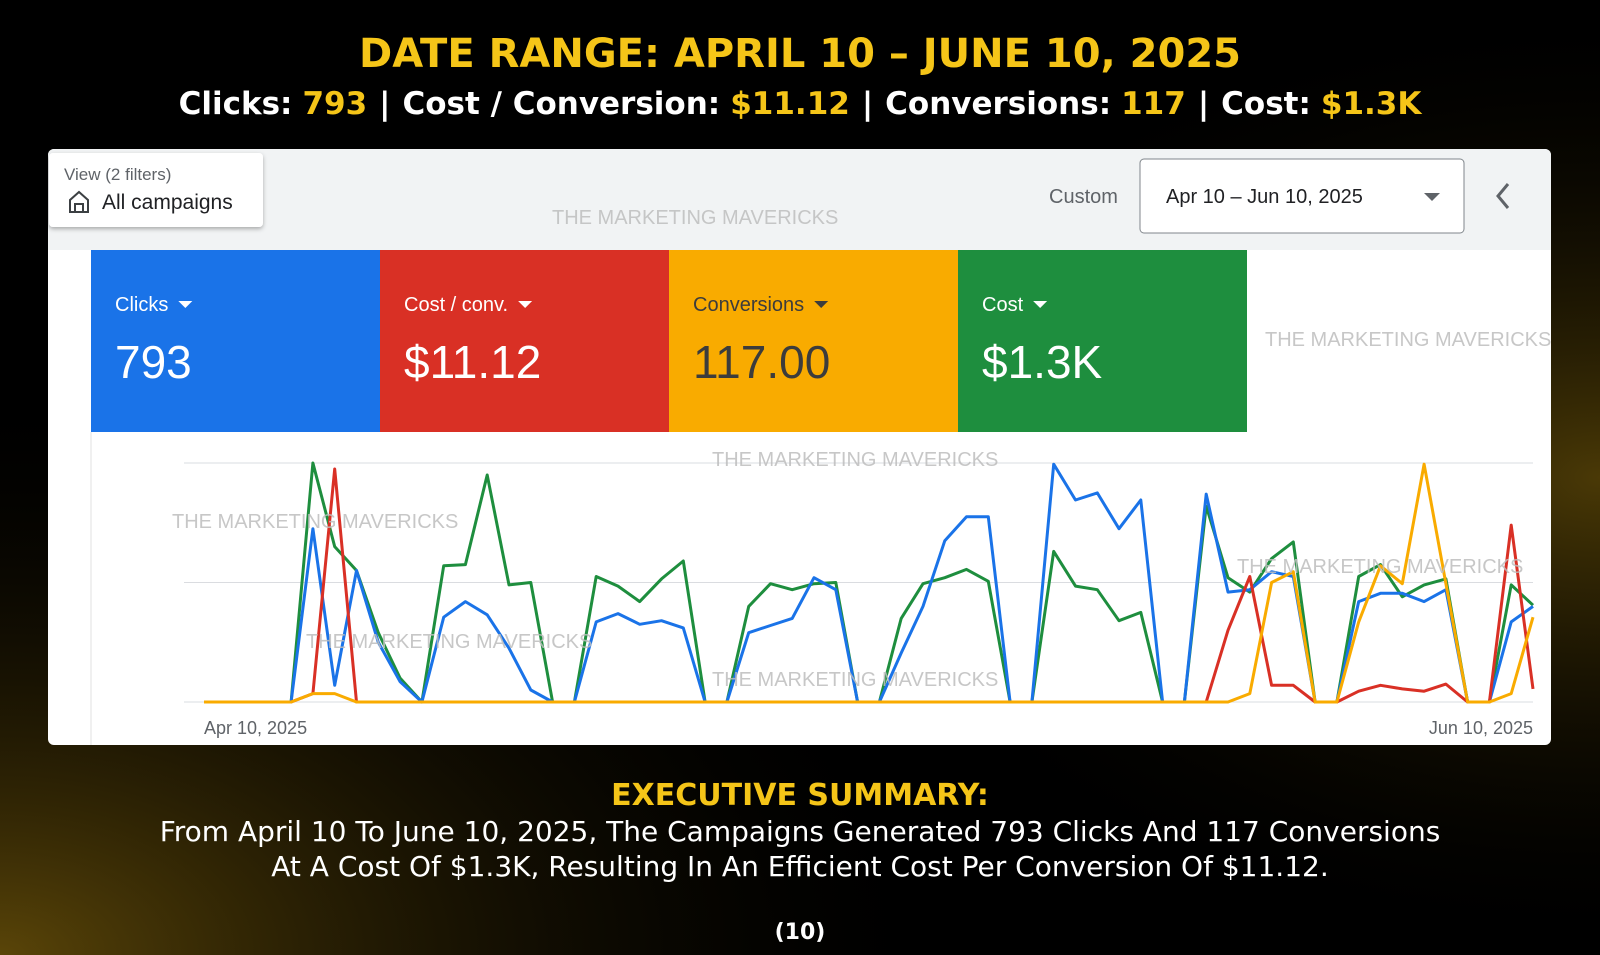  What do you see at coordinates (998, 104) in the screenshot?
I see `stat-label: Conversions:` at bounding box center [998, 104].